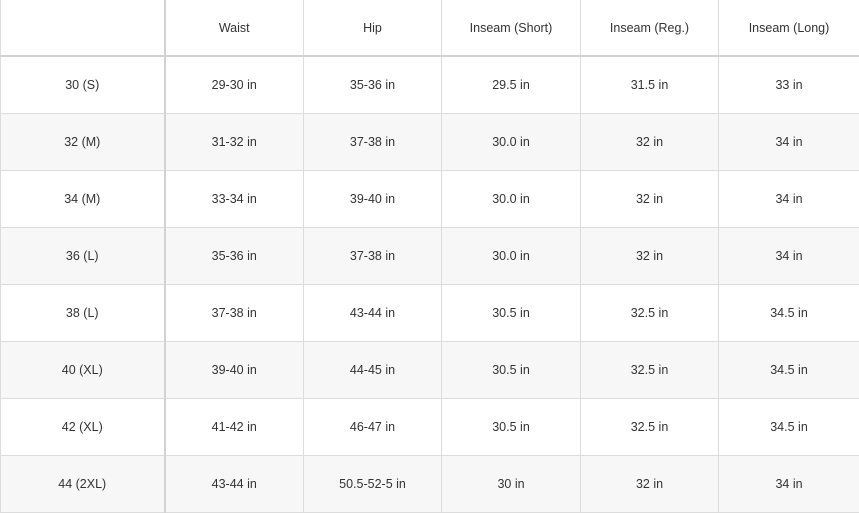 This screenshot has width=859, height=513. Describe the element at coordinates (789, 28) in the screenshot. I see `column-header: Inseam (Long)` at that location.